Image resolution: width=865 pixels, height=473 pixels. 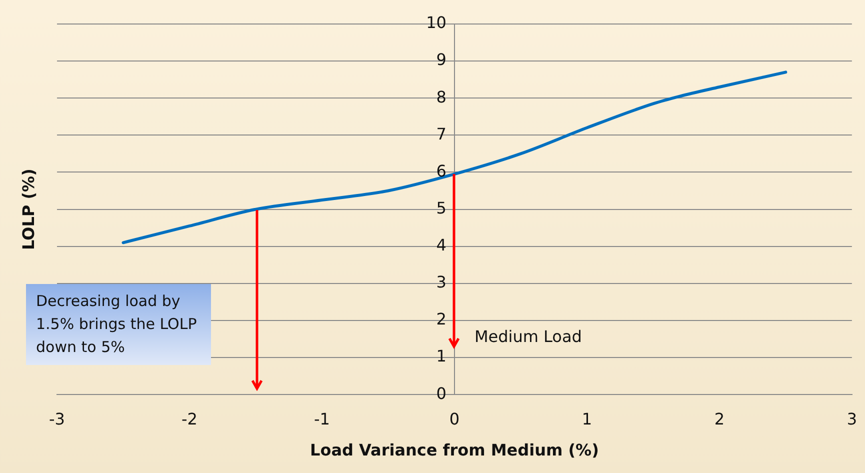 What do you see at coordinates (441, 170) in the screenshot?
I see `y-tick-label: 6` at bounding box center [441, 170].